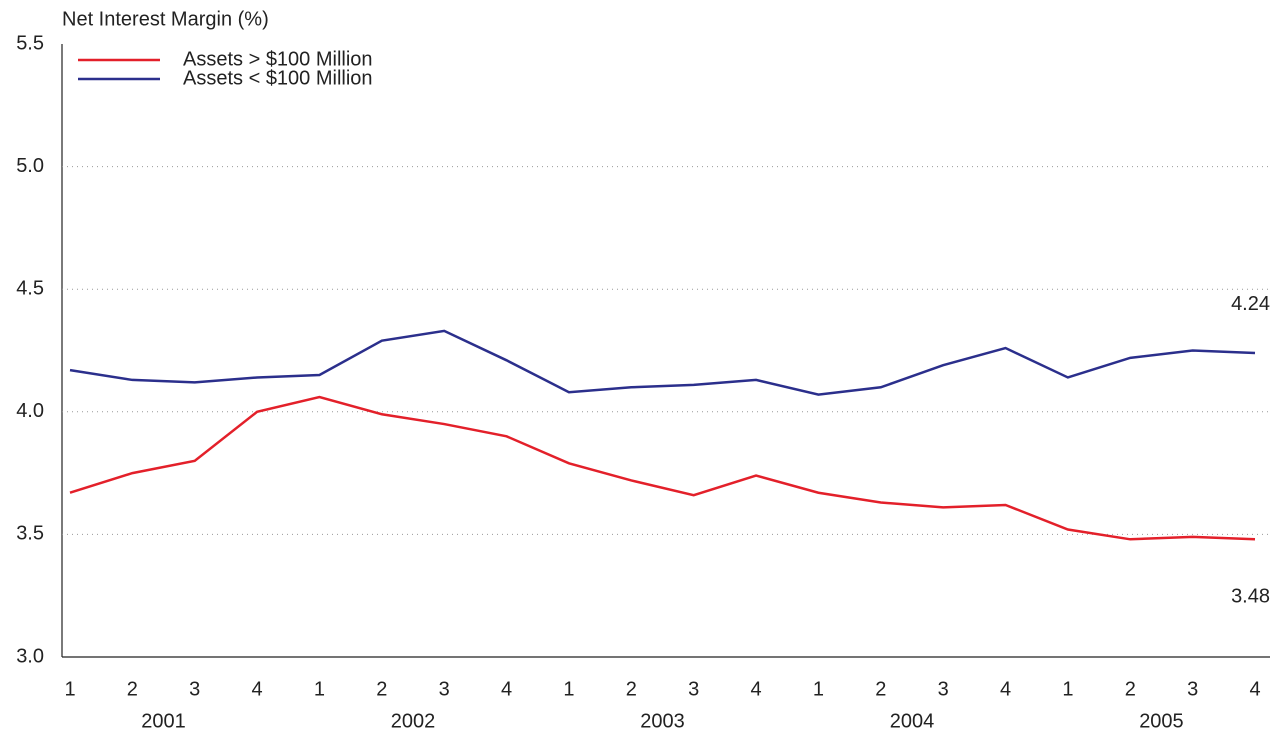  I want to click on y-tick-label: 4.0, so click(30, 411).